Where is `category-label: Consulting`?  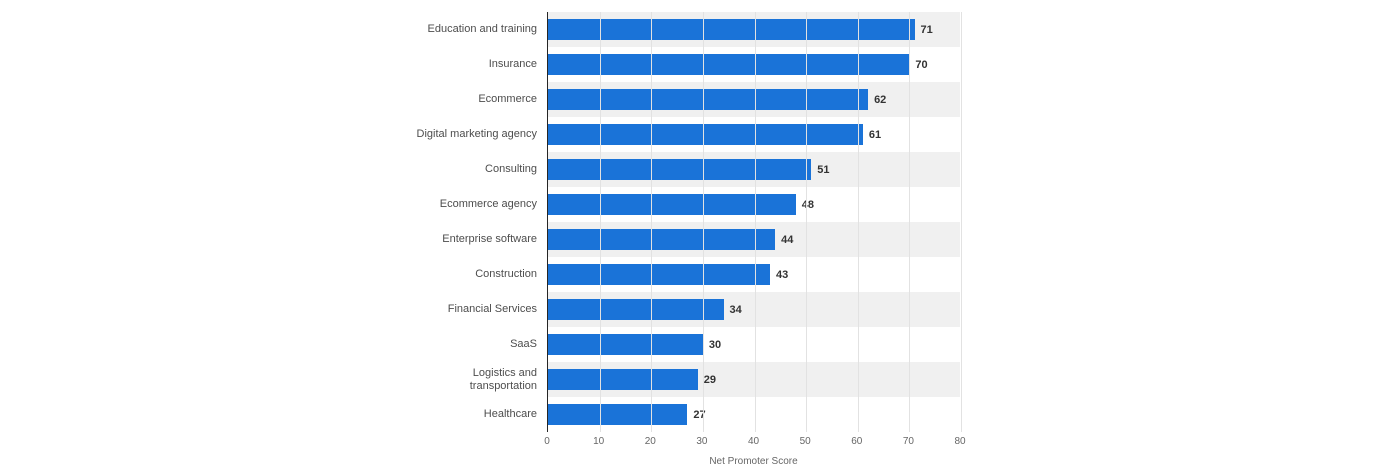
category-label: Consulting is located at coordinates (511, 169).